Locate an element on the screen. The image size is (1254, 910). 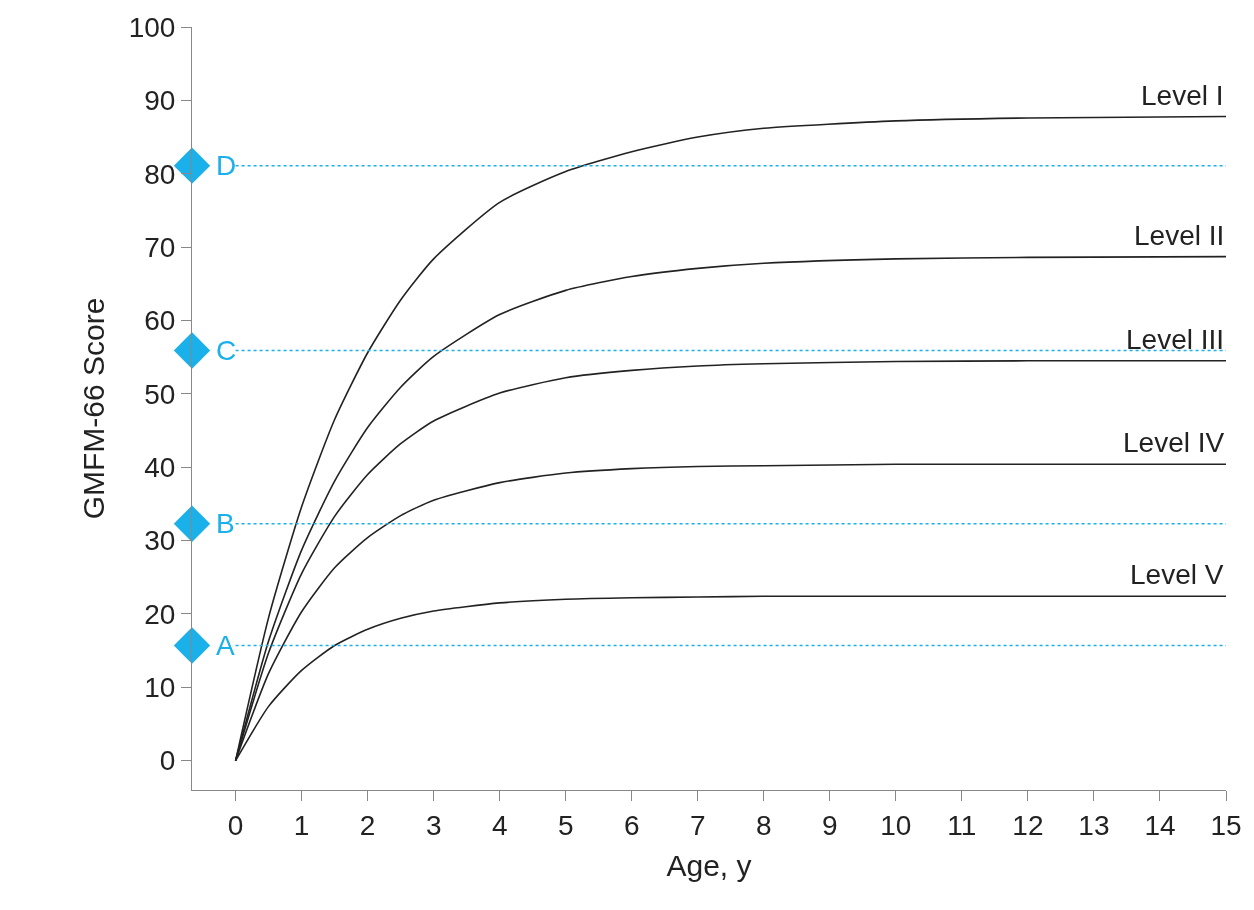
x-tick-label: 1 is located at coordinates (301, 825).